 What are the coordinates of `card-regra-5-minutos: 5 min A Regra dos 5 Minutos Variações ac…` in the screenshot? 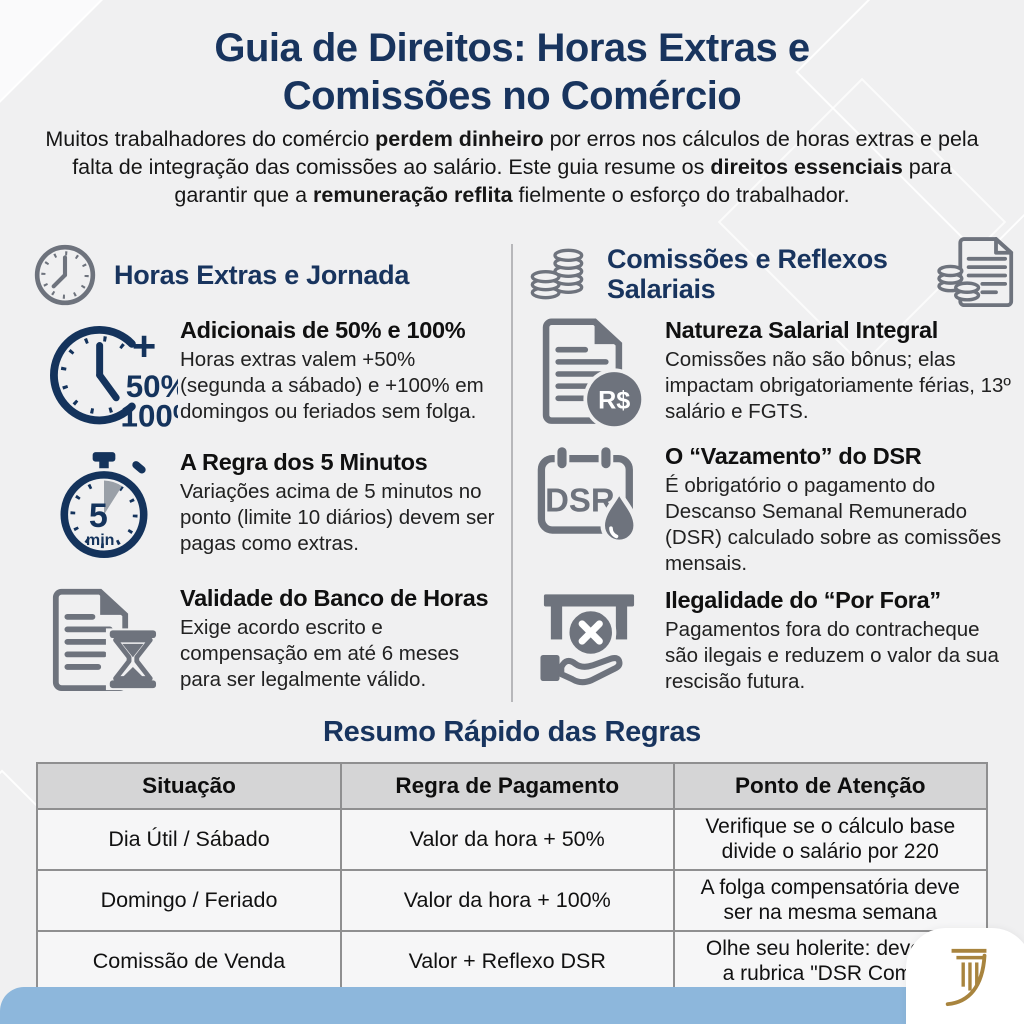 It's located at (265, 506).